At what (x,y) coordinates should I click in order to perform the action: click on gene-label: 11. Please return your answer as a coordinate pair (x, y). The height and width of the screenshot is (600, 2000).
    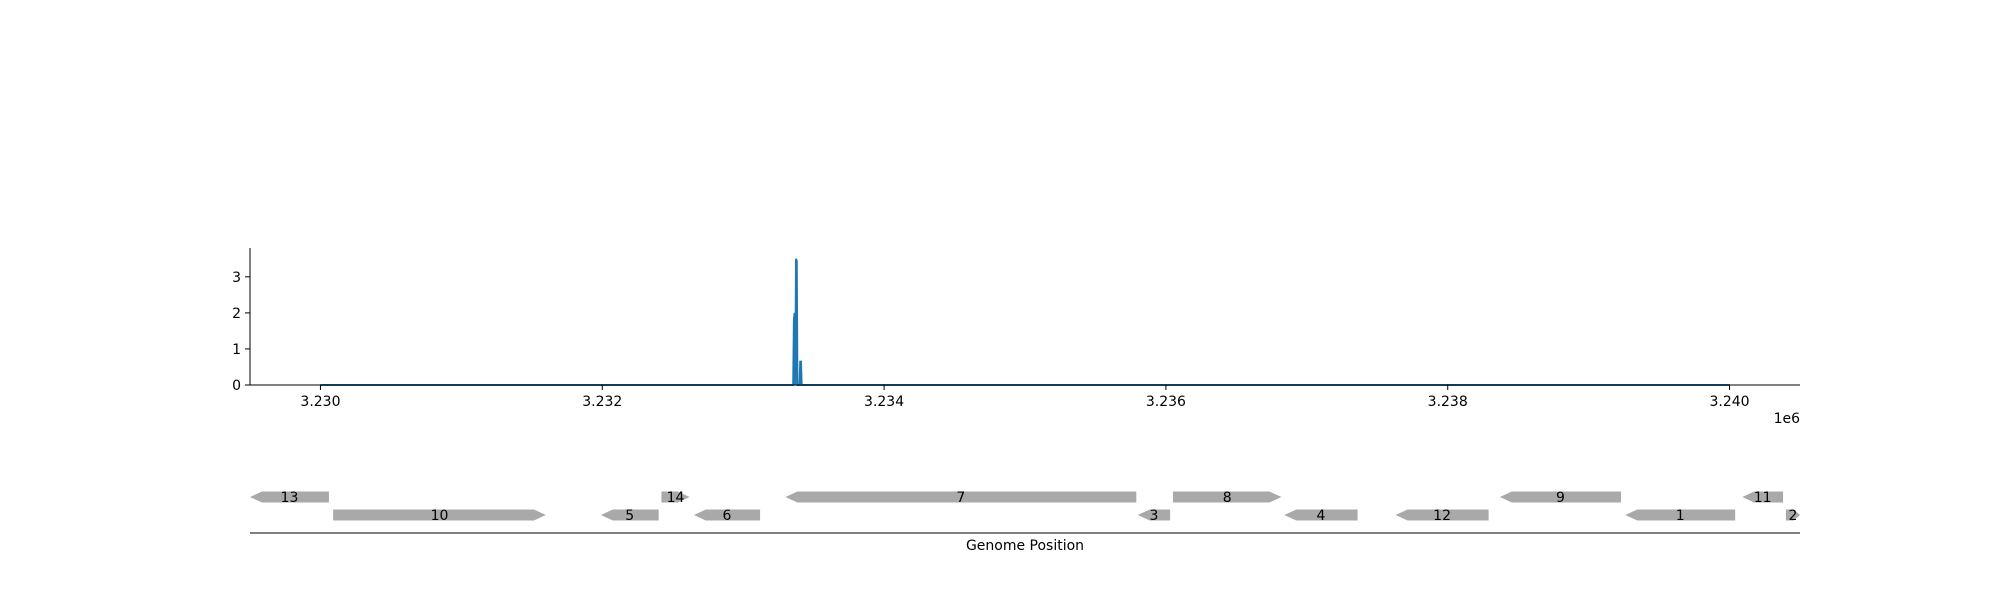
    Looking at the image, I should click on (1763, 498).